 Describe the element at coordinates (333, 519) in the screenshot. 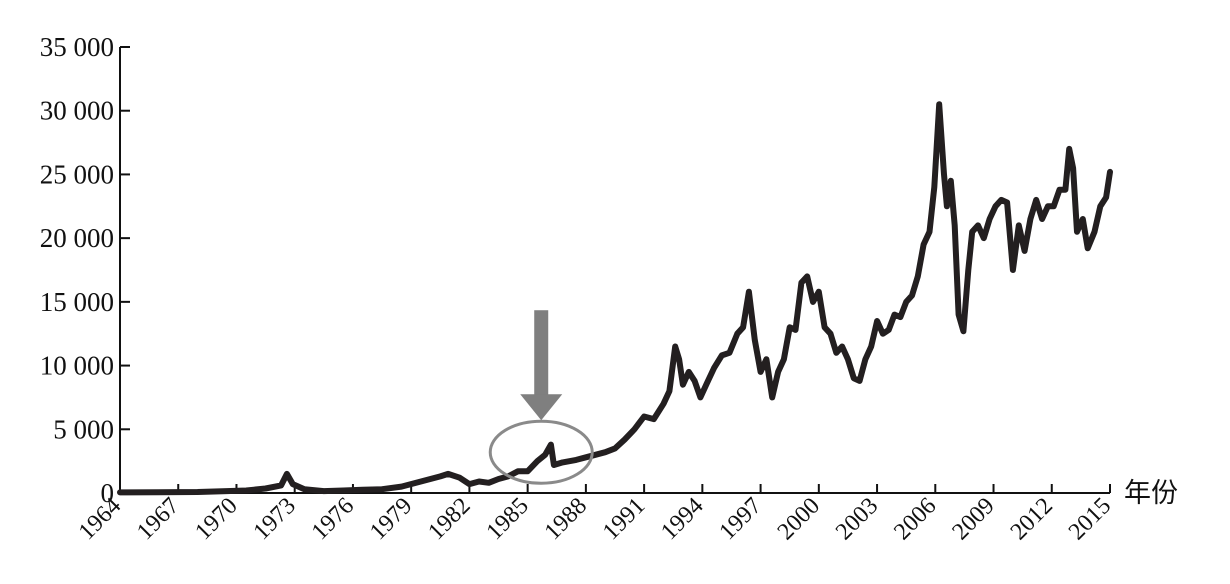

I see `x-tick-label: 1976` at that location.